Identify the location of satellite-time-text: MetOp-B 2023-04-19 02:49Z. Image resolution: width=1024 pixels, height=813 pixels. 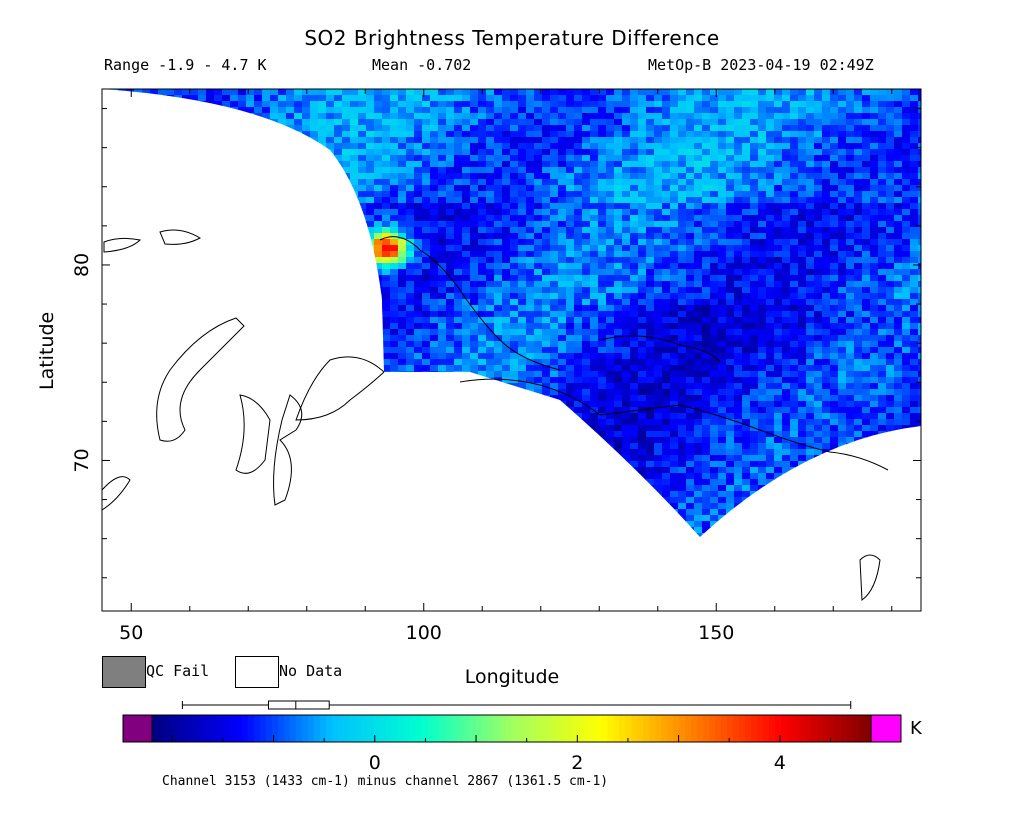
(761, 65).